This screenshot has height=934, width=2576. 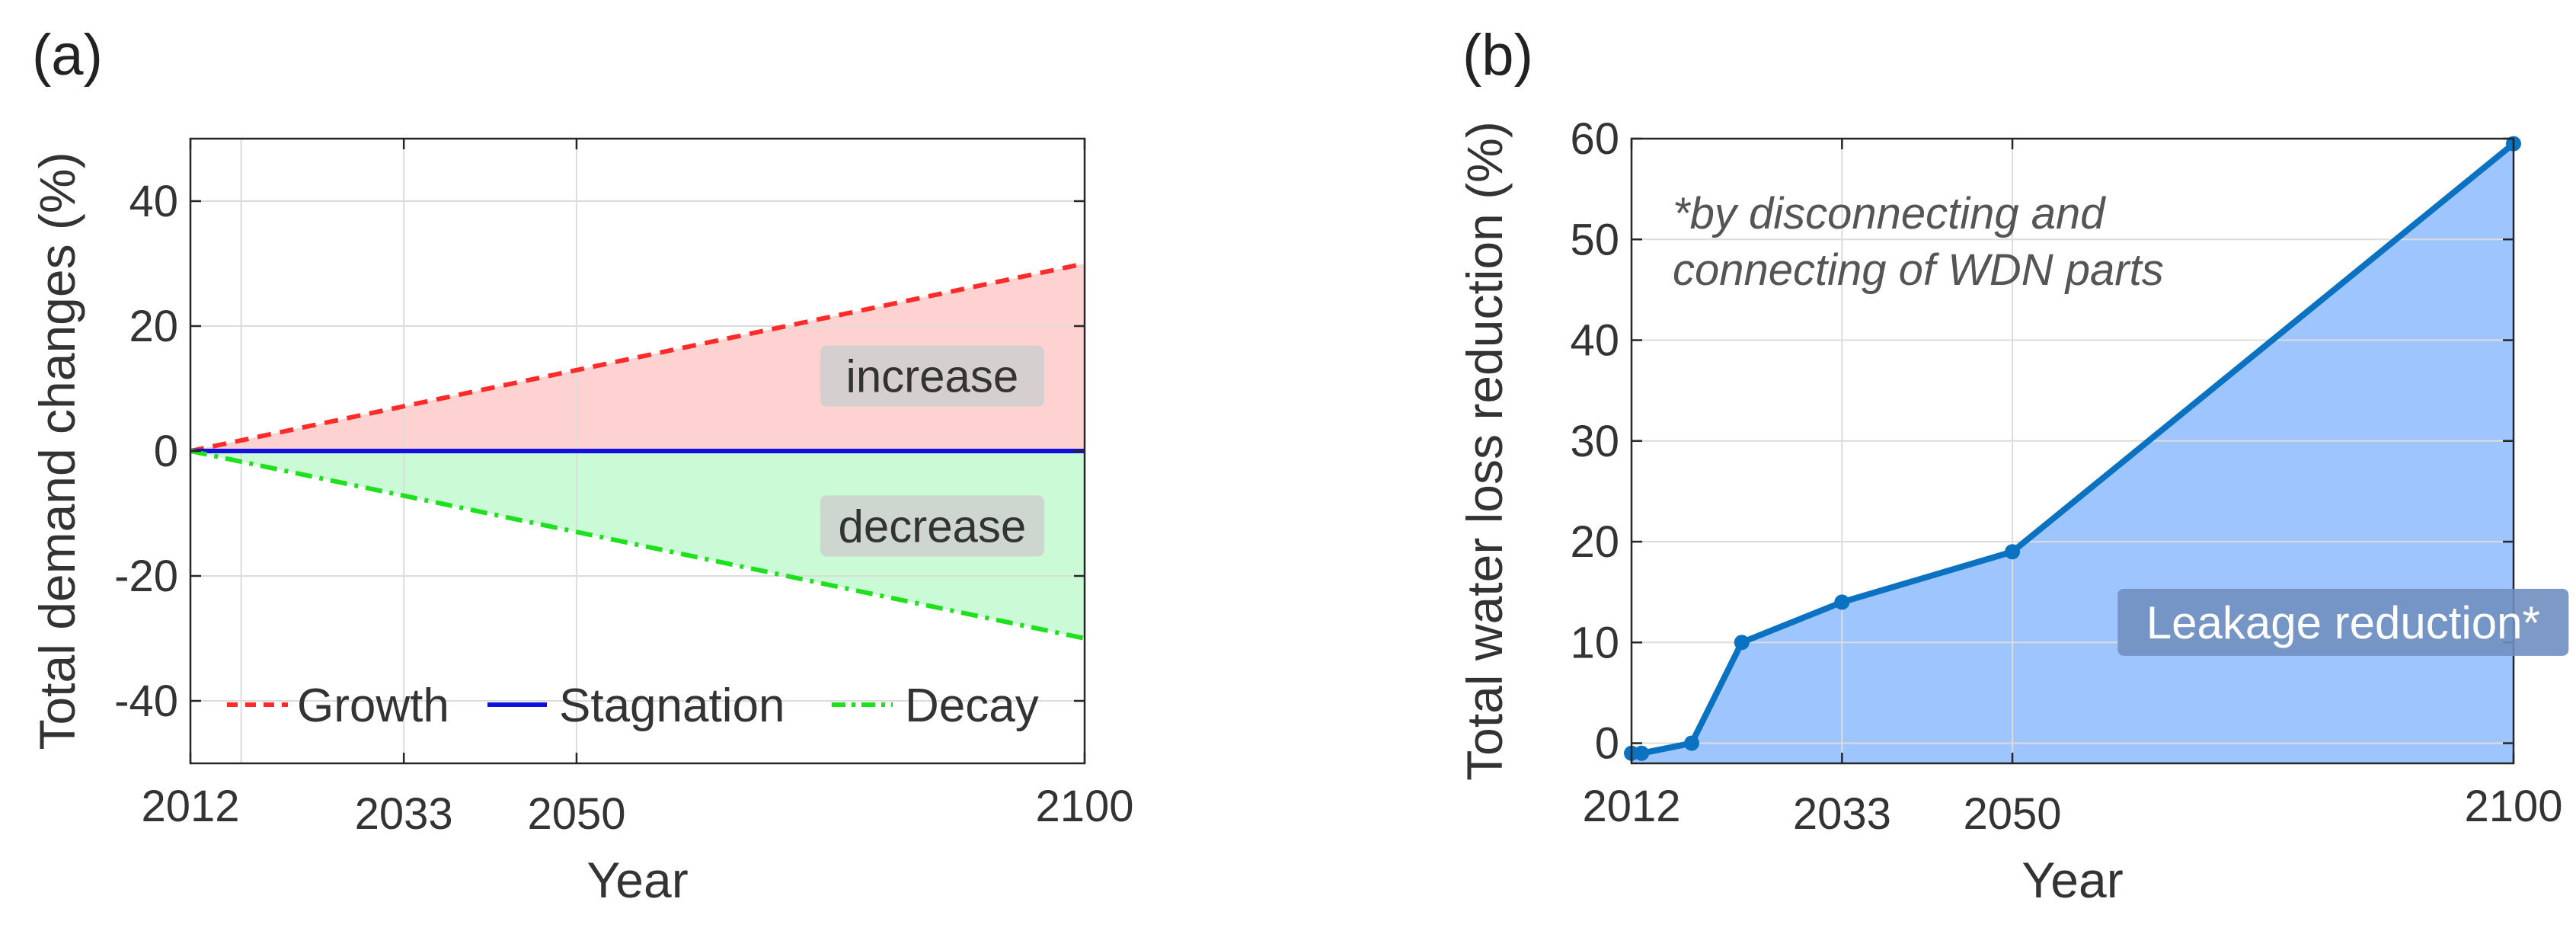 What do you see at coordinates (1485, 451) in the screenshot?
I see `panel-b-y-axis-label: Total water loss reduction (%)` at bounding box center [1485, 451].